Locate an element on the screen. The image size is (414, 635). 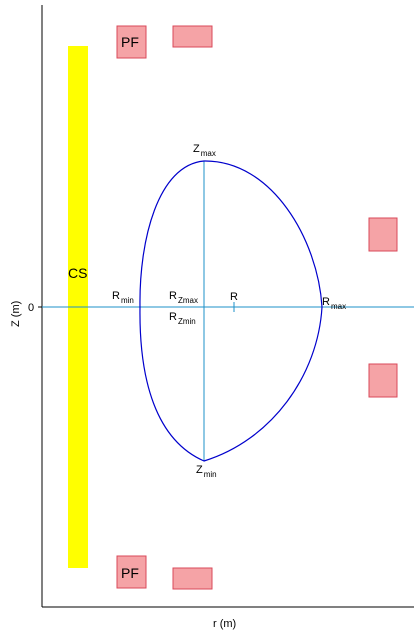
r-zmax-main: R is located at coordinates (173, 296).